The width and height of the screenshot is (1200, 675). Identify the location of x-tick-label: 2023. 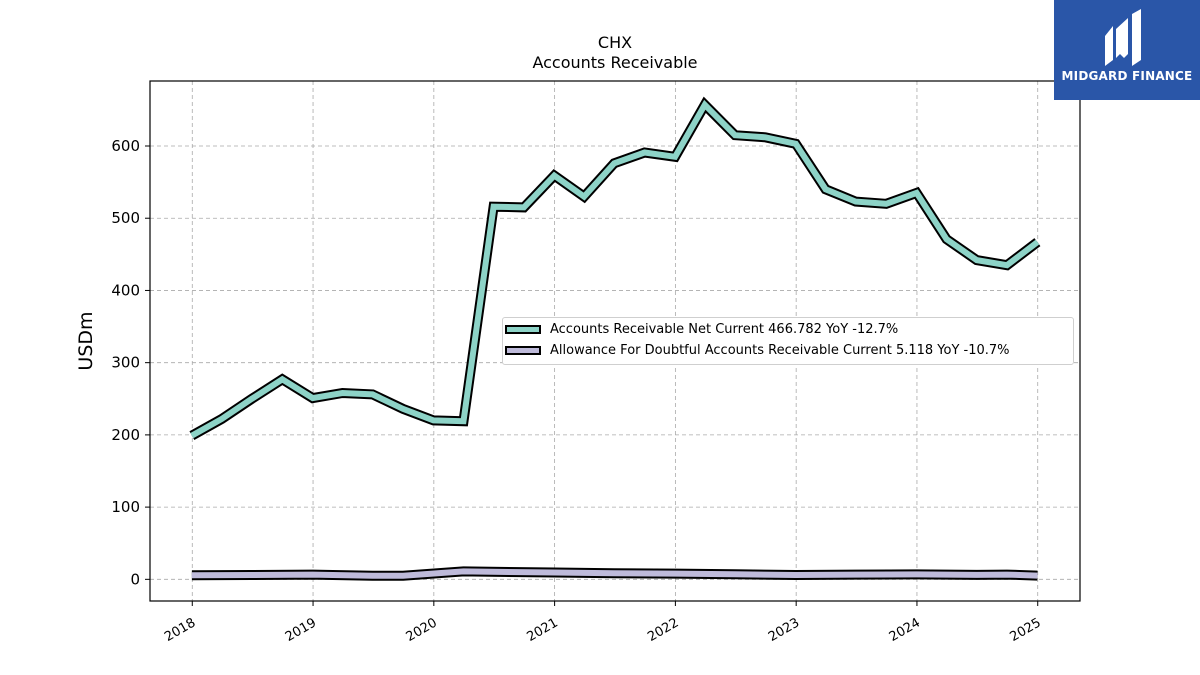
(784, 630).